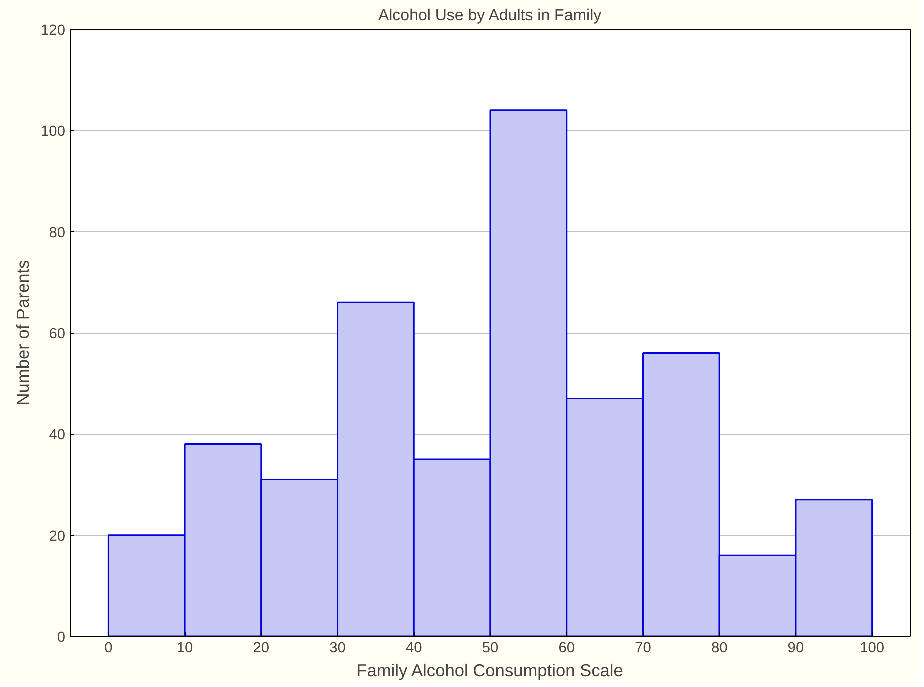 The width and height of the screenshot is (924, 687). I want to click on x-tick-label: 60, so click(567, 648).